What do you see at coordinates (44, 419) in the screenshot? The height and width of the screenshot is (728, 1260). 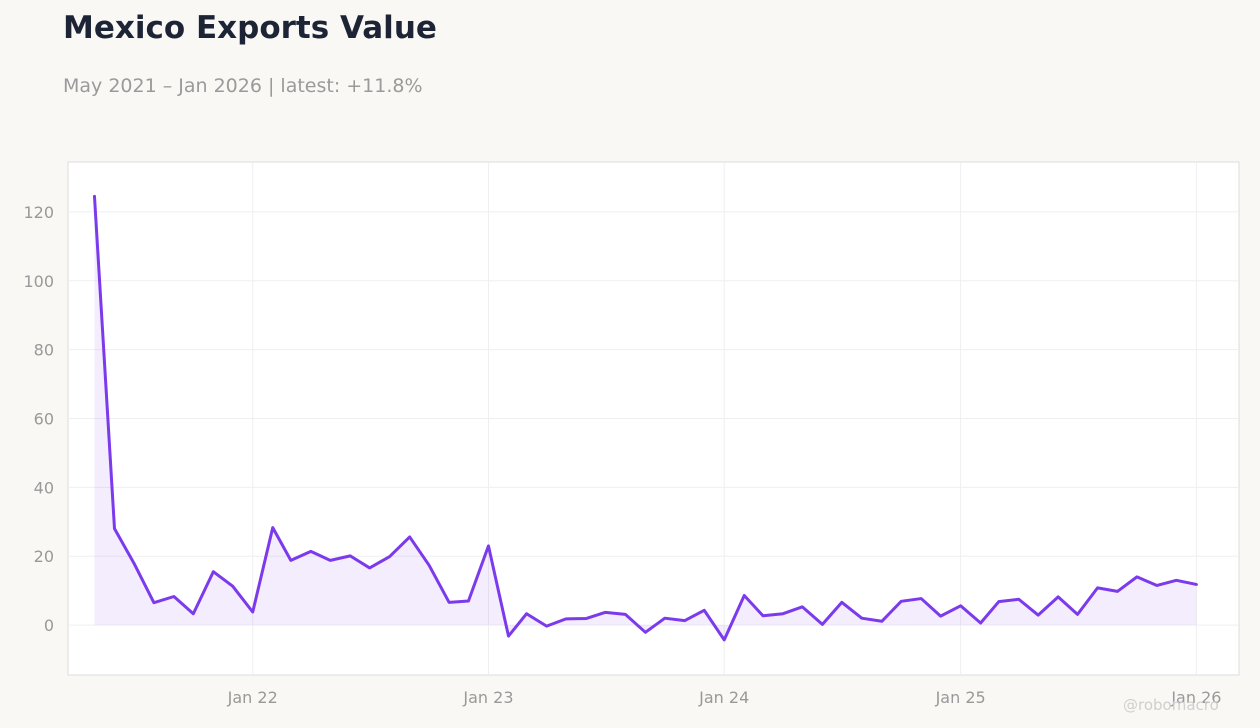 I see `y-tick-label: 60` at bounding box center [44, 419].